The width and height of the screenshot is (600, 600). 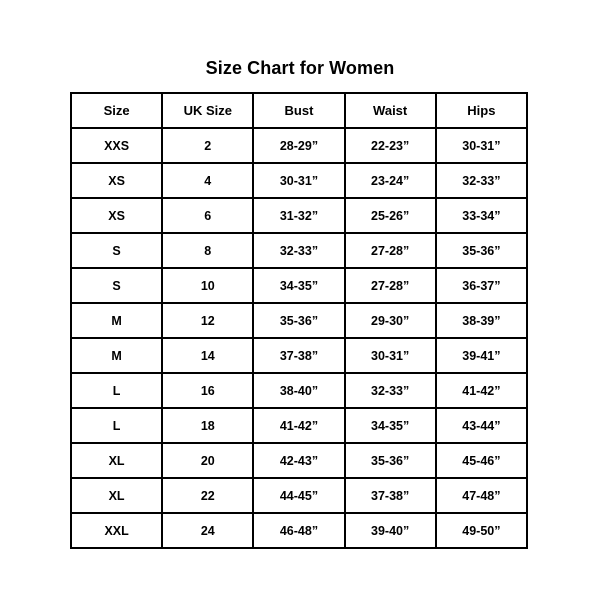 I want to click on cell-bust: 41-42”, so click(x=299, y=425).